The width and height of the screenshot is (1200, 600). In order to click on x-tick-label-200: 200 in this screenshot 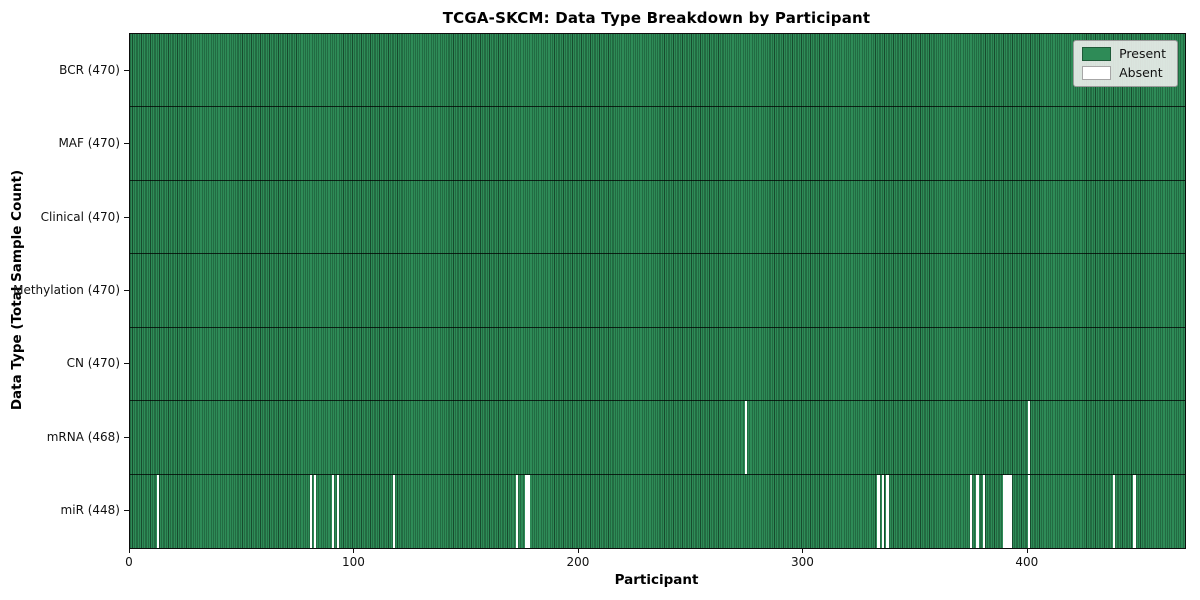, I will do `click(578, 562)`.